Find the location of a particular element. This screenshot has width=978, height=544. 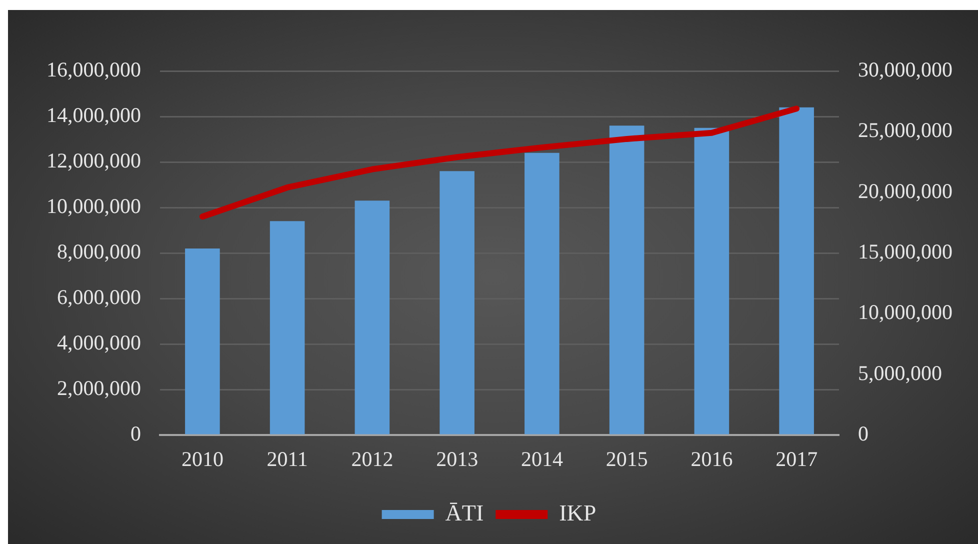

legend-label: IKP is located at coordinates (577, 513).